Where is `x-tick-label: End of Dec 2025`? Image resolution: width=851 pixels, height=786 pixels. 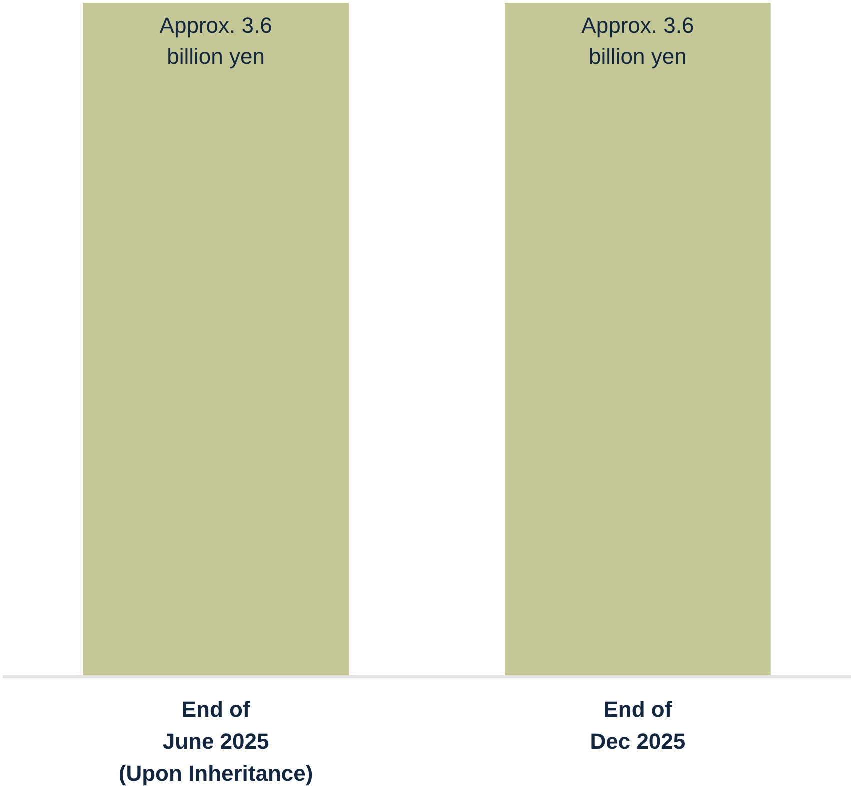 x-tick-label: End of Dec 2025 is located at coordinates (638, 725).